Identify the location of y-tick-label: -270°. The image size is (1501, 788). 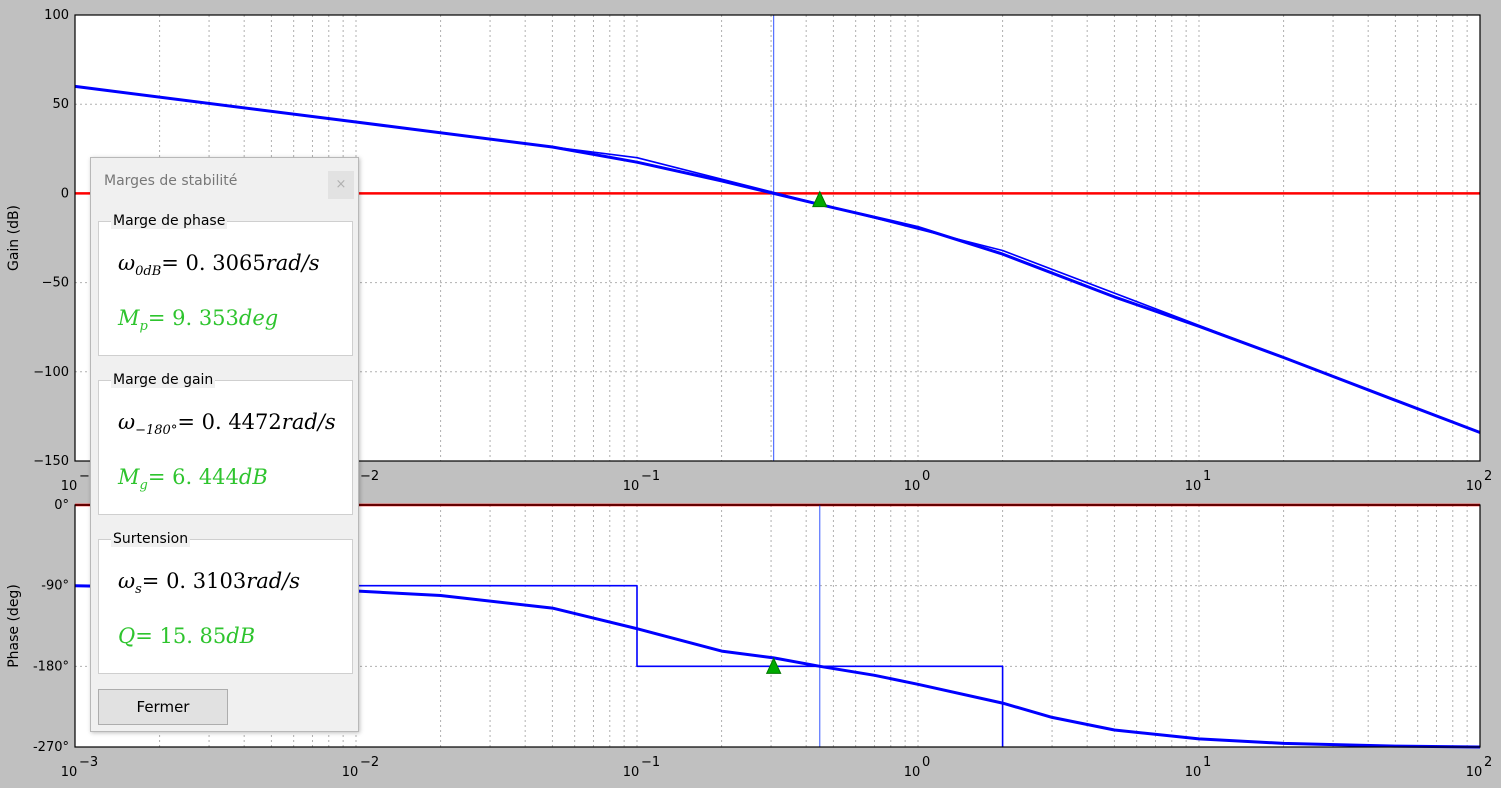
(51, 747).